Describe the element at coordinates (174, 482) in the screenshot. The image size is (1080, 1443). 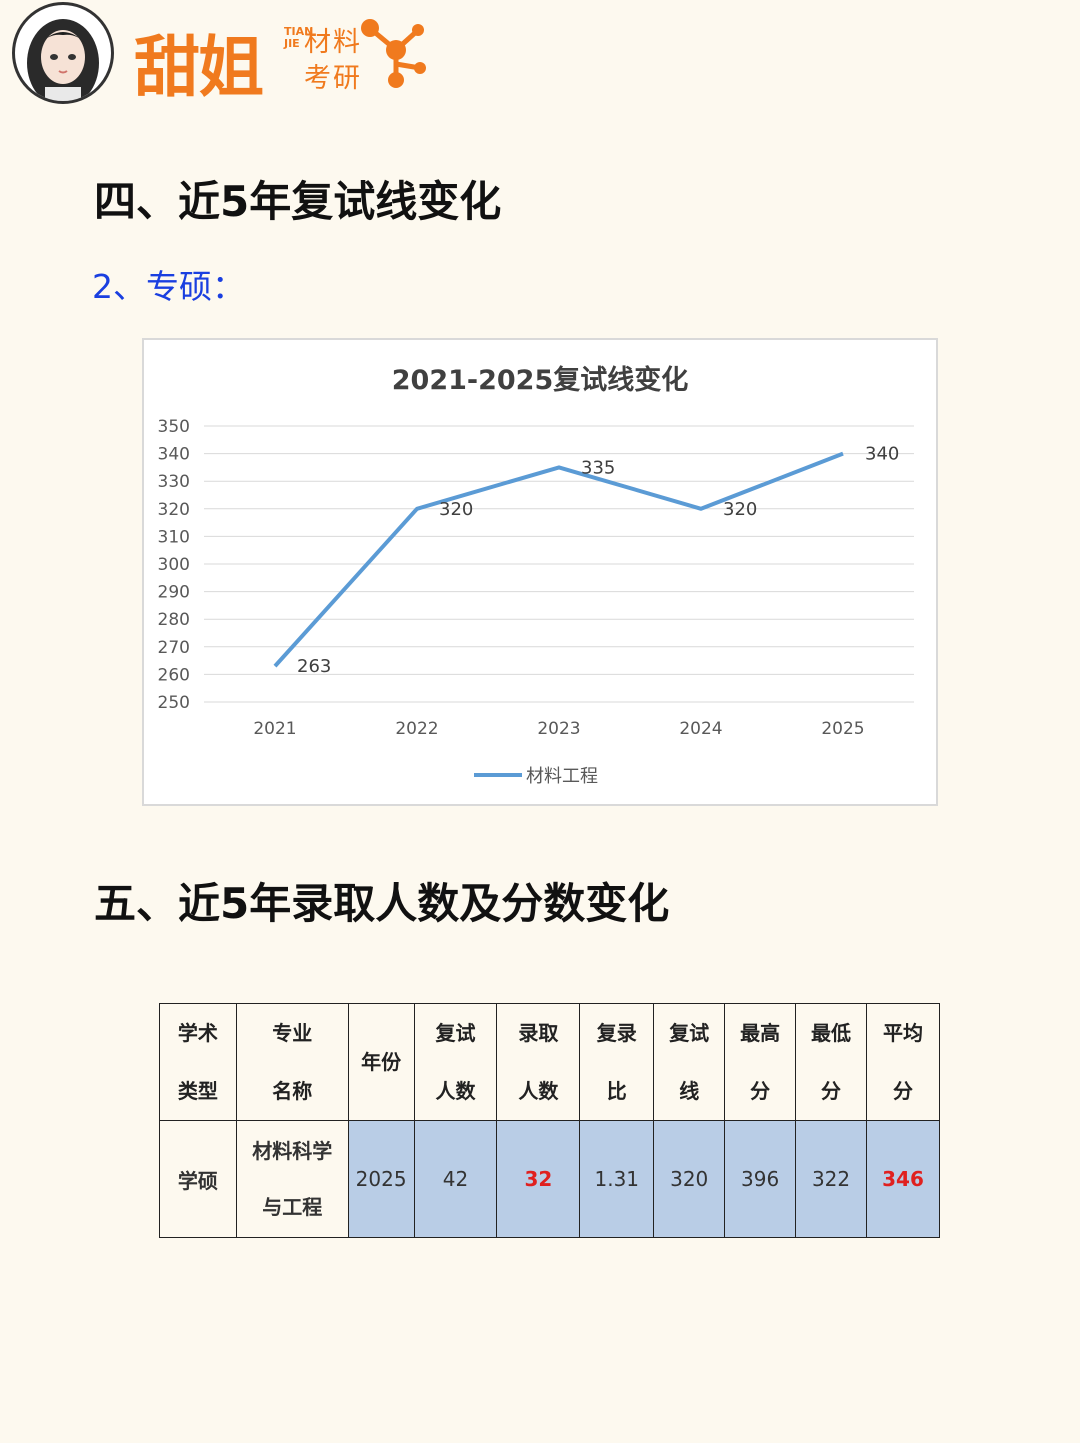
I see `y-tick-label: 330` at that location.